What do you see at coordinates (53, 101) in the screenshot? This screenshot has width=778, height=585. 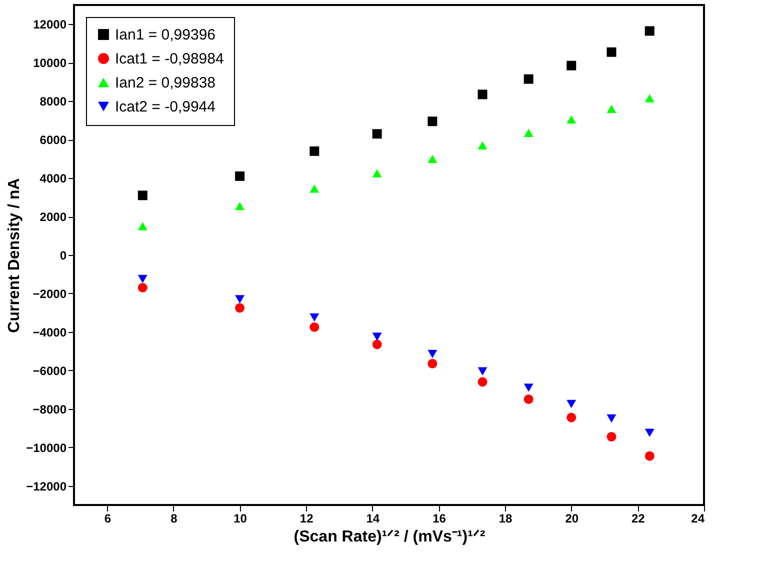 I see `y-tick-label: 8000` at bounding box center [53, 101].